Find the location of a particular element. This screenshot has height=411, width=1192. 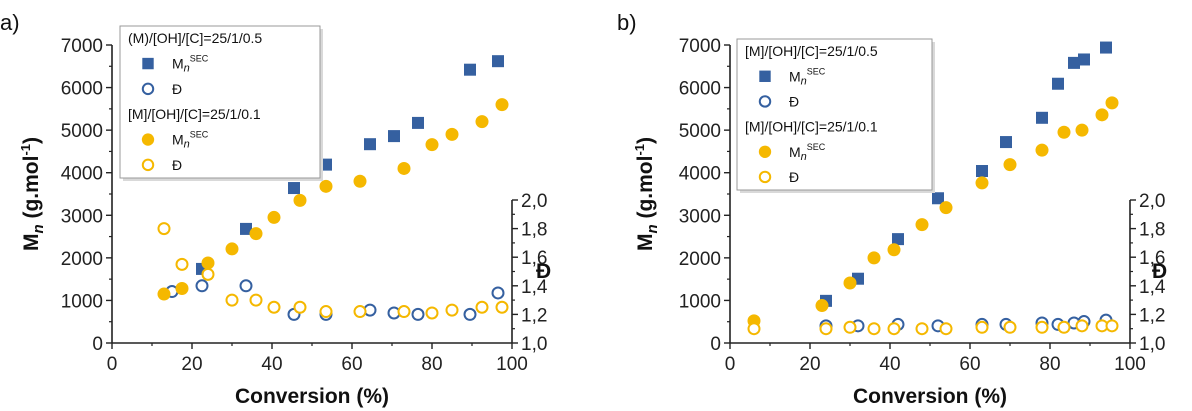

y-right-tick-label: 1,4 is located at coordinates (534, 287).